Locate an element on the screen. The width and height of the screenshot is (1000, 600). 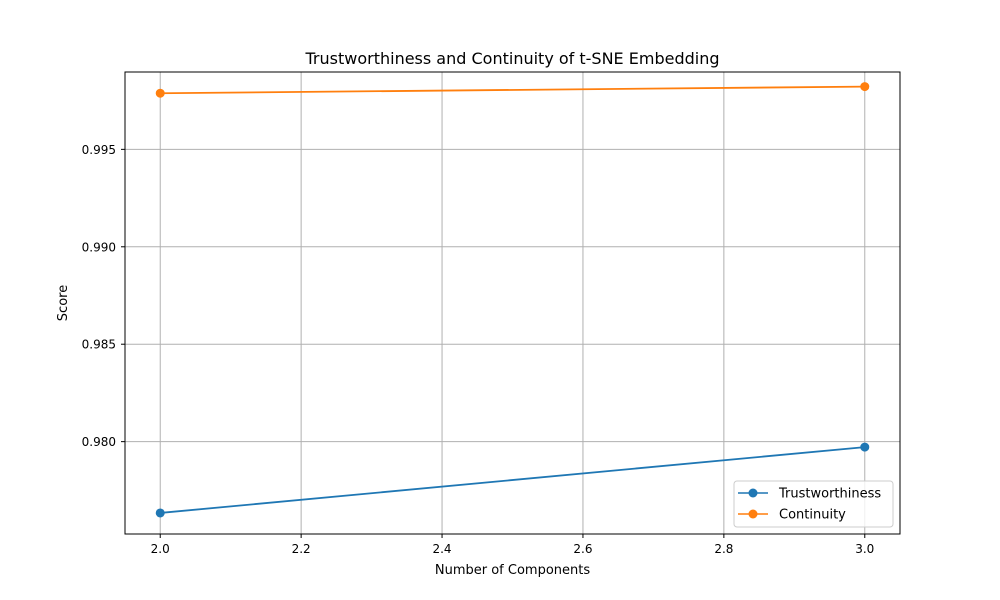
x-tick-label: 2.4 is located at coordinates (441, 549).